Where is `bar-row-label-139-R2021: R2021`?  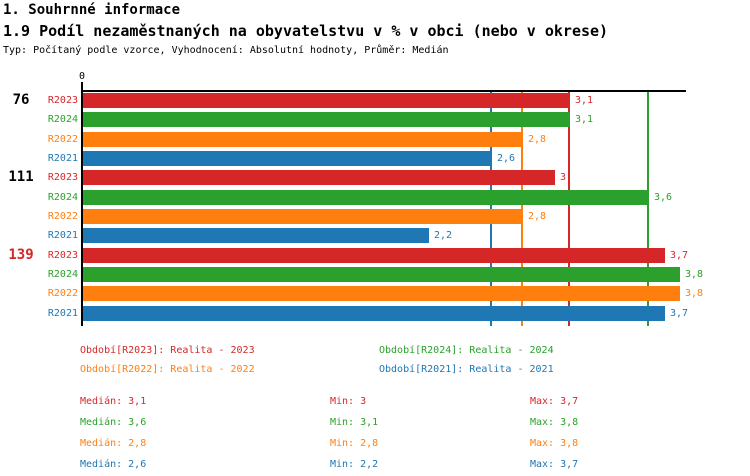
bar-row-label-139-R2021: R2021 is located at coordinates (62, 313).